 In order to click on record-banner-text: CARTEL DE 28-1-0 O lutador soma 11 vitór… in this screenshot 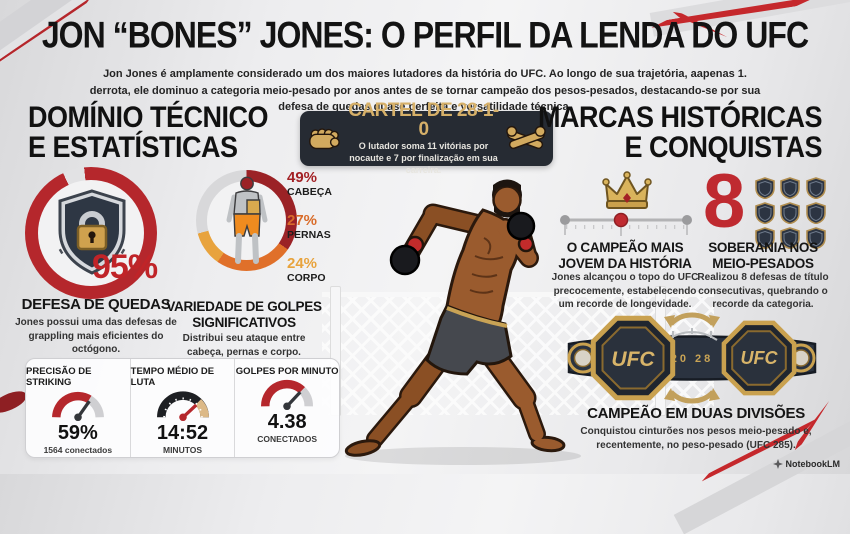, I will do `click(423, 138)`.